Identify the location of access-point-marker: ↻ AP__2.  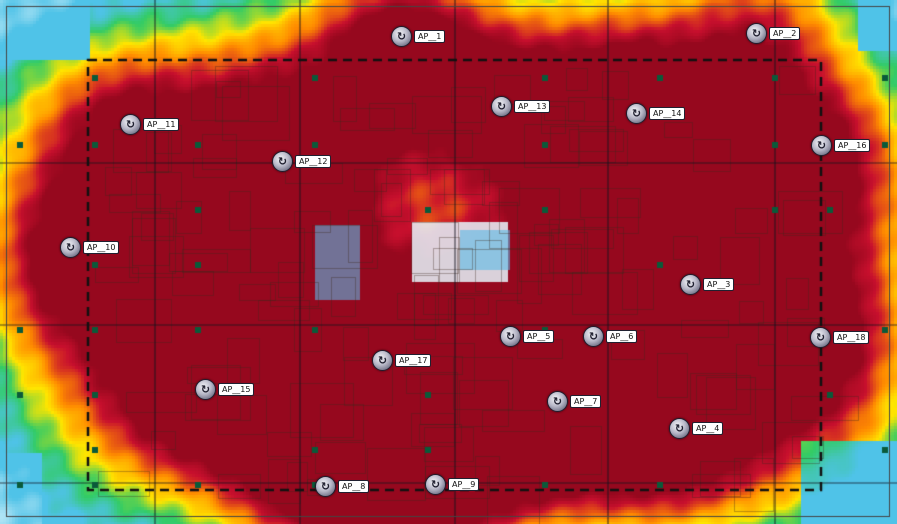
(773, 33).